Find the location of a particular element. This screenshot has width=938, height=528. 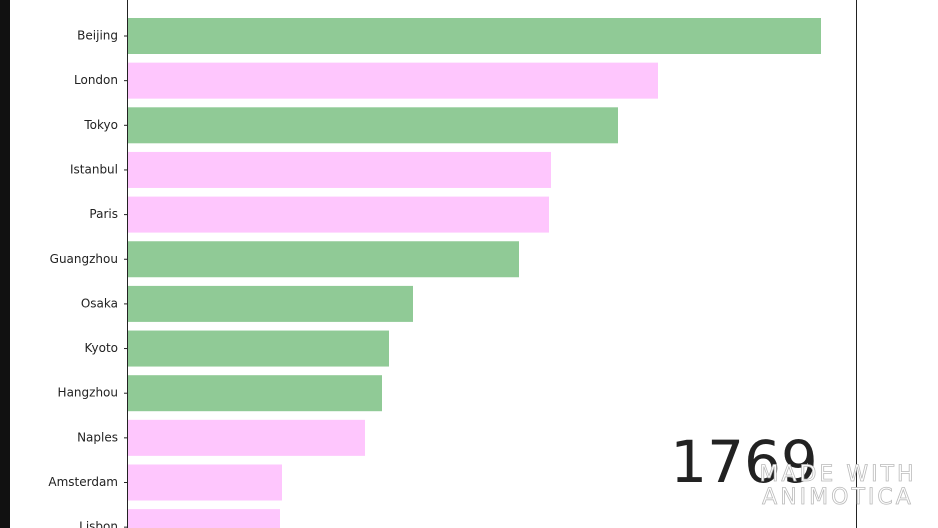

y-tick-label: Paris is located at coordinates (103, 214).